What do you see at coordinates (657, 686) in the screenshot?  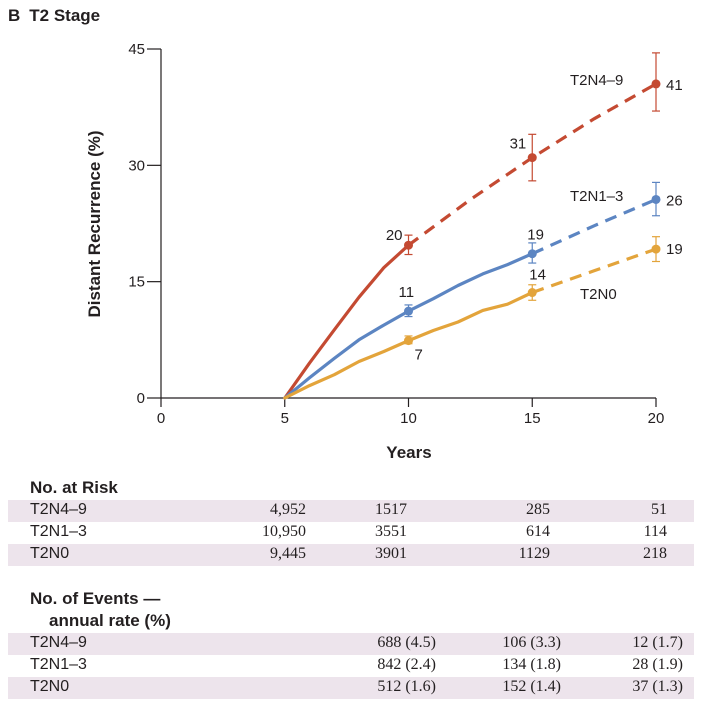 I see `events-cell: 37 (1.3)` at bounding box center [657, 686].